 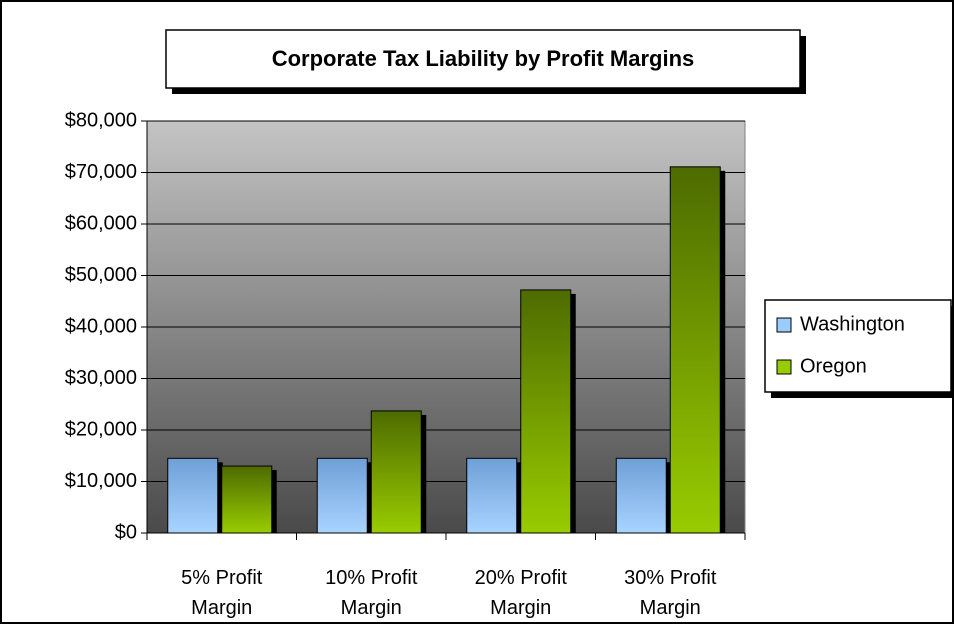 What do you see at coordinates (670, 593) in the screenshot?
I see `x-tick-label: 30% Profit Margin` at bounding box center [670, 593].